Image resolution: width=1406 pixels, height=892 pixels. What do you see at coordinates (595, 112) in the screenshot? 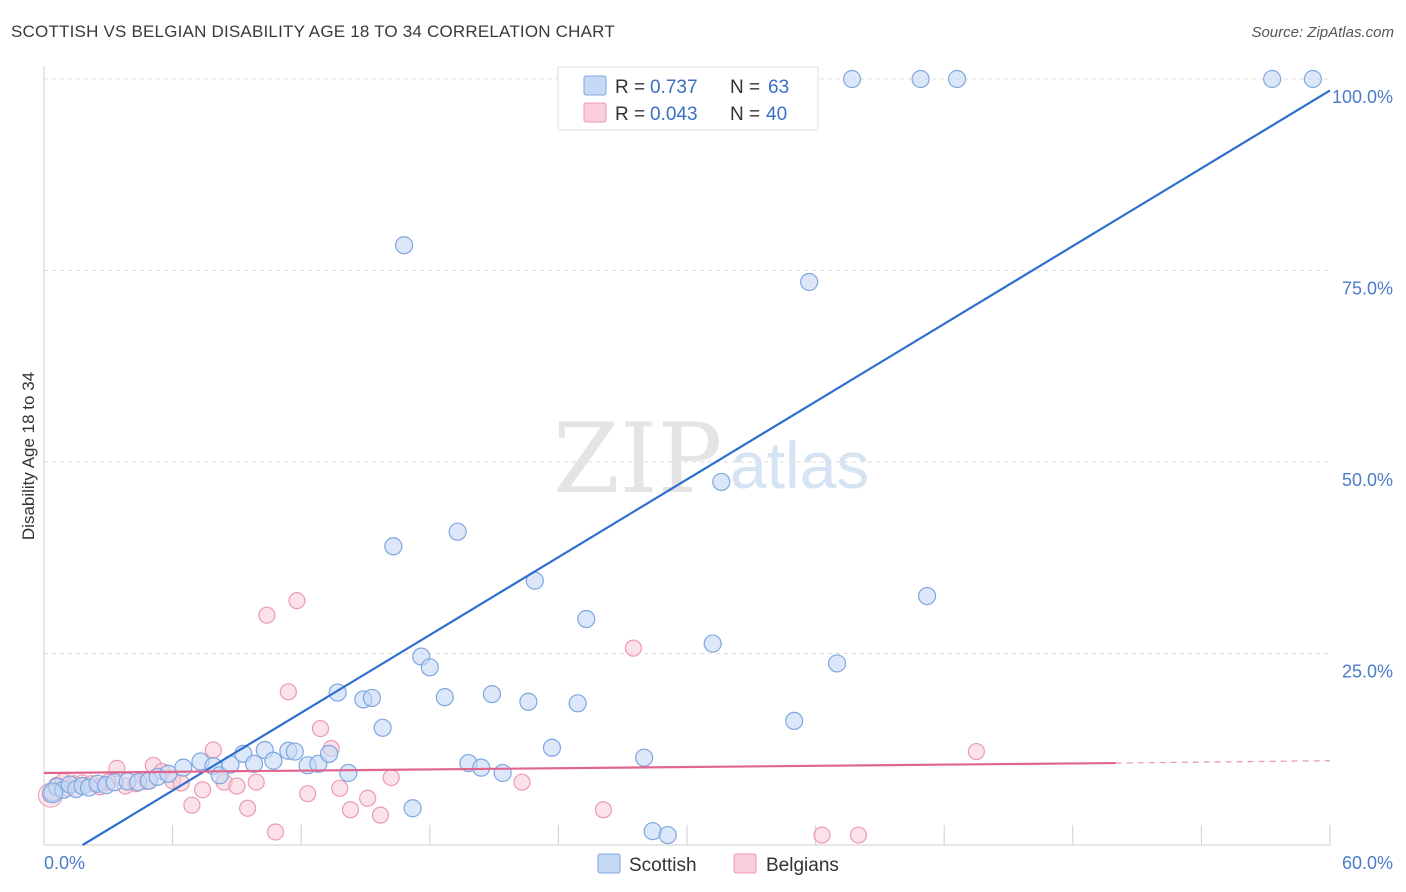
I see `belgians-legend-swatch` at bounding box center [595, 112].